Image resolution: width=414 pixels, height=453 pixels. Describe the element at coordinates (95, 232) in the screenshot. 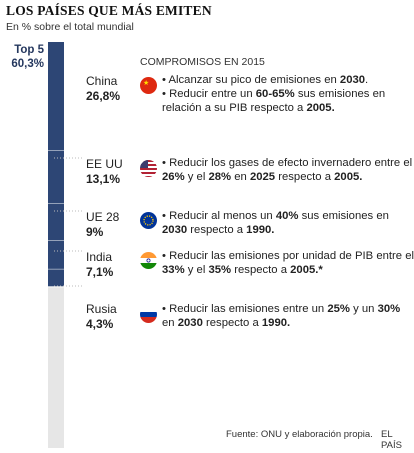

I see `country-value: 9%` at that location.